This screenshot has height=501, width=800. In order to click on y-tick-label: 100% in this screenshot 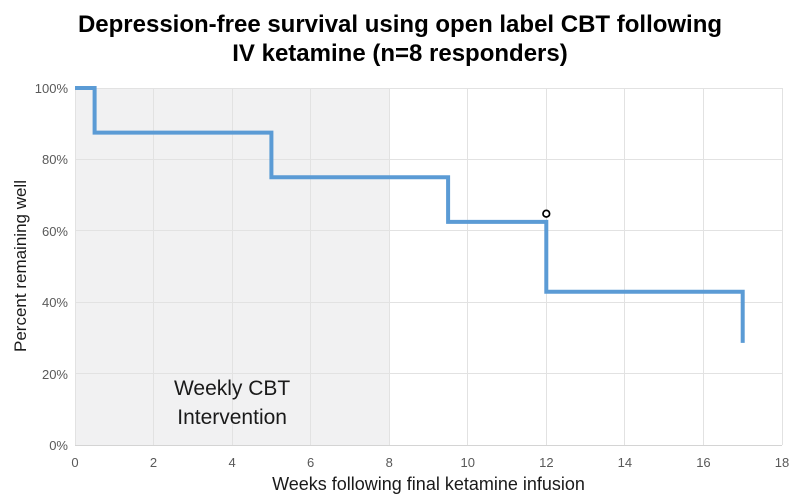, I will do `click(51, 88)`.